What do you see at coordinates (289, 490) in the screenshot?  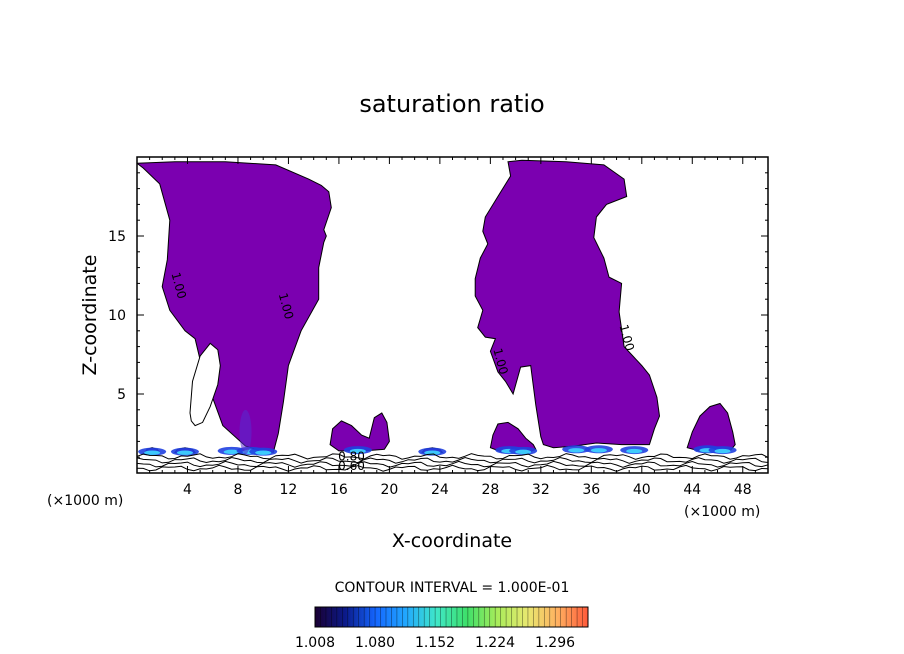 I see `x-tick-label-12: 12` at bounding box center [289, 490].